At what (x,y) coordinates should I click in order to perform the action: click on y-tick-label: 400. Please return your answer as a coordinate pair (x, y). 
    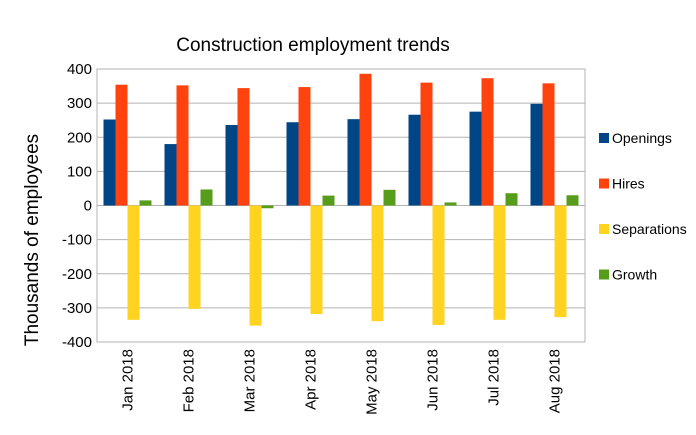
    Looking at the image, I should click on (79, 69).